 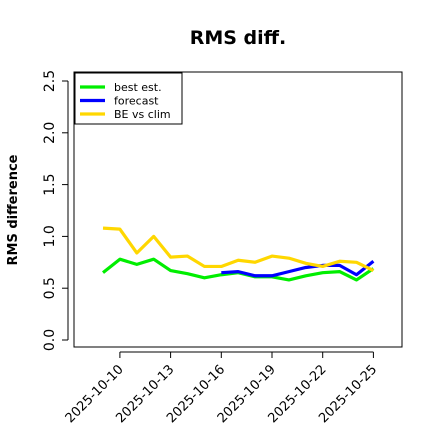 I want to click on y-tick-label: 0.0, so click(x=50, y=340).